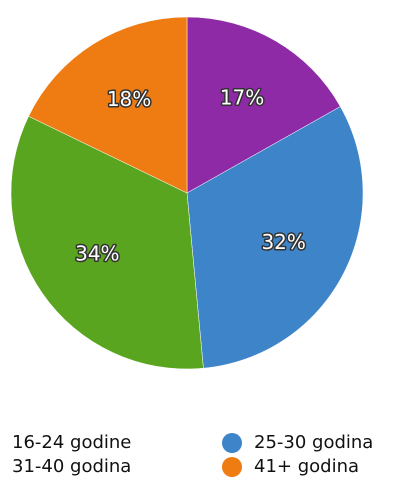 Image resolution: width=408 pixels, height=482 pixels. Describe the element at coordinates (97, 254) in the screenshot. I see `data-label: 34%` at that location.